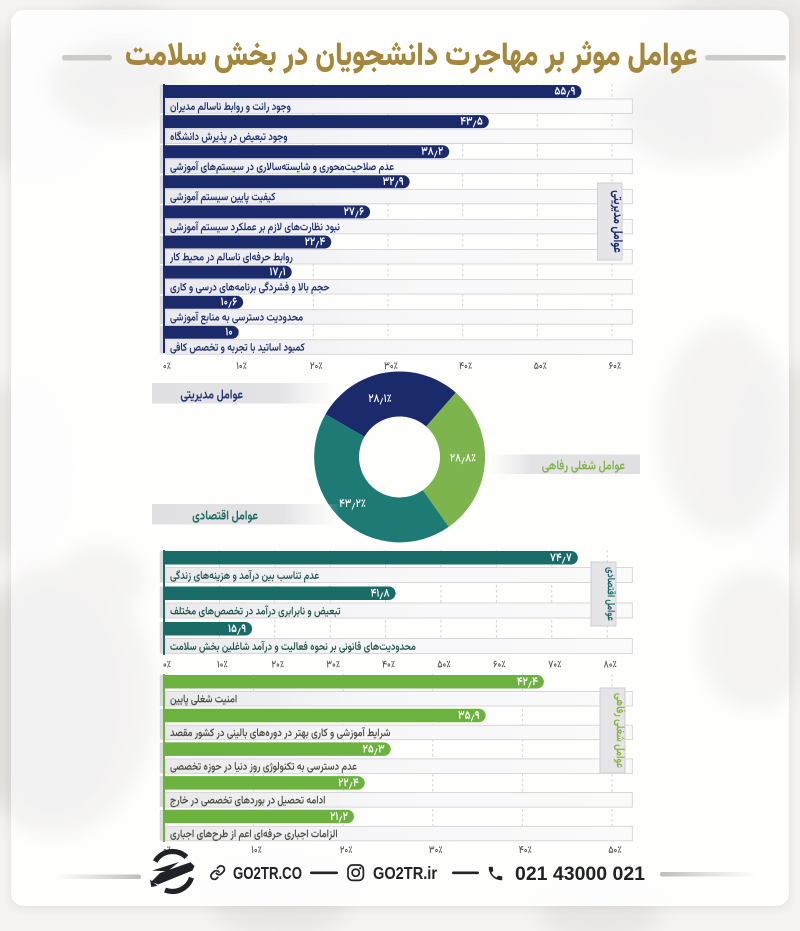 The width and height of the screenshot is (800, 931). What do you see at coordinates (267, 873) in the screenshot?
I see `svg-text: GO2TR.CO` at bounding box center [267, 873].